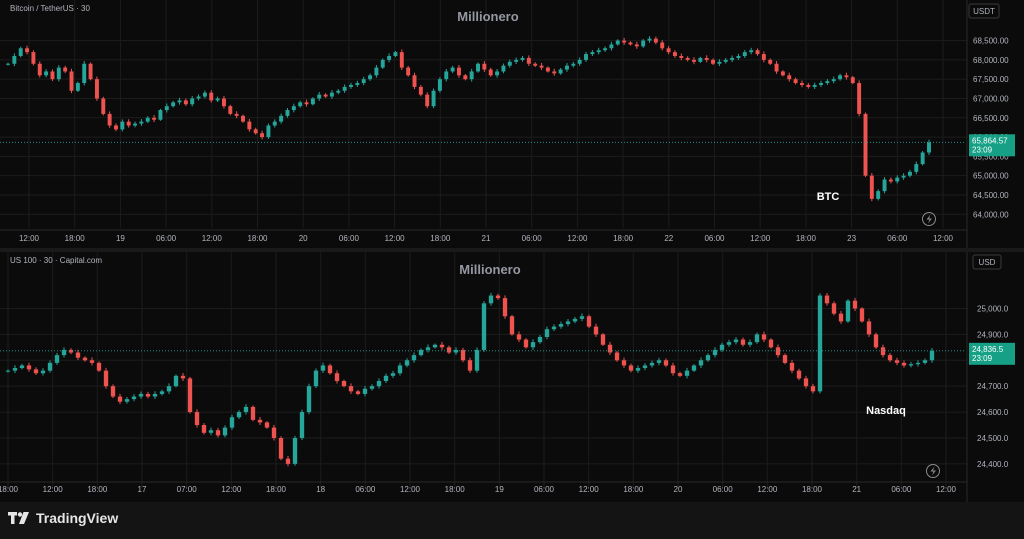 The image size is (1024, 539). I want to click on pane-separator, so click(512, 250).